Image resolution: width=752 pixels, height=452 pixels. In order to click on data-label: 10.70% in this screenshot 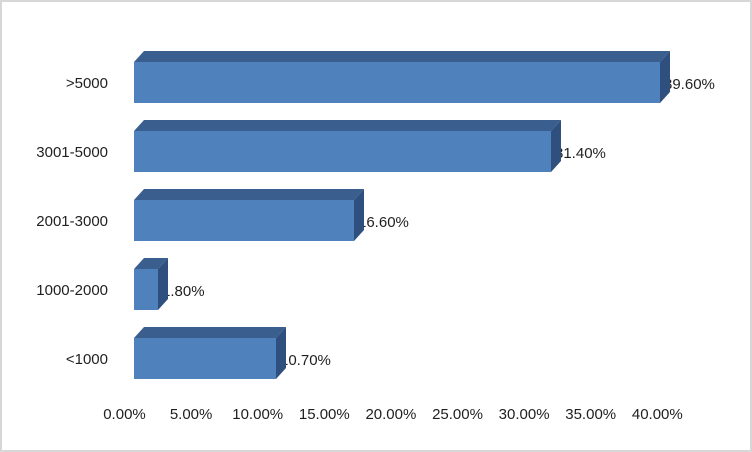, I will do `click(305, 360)`.